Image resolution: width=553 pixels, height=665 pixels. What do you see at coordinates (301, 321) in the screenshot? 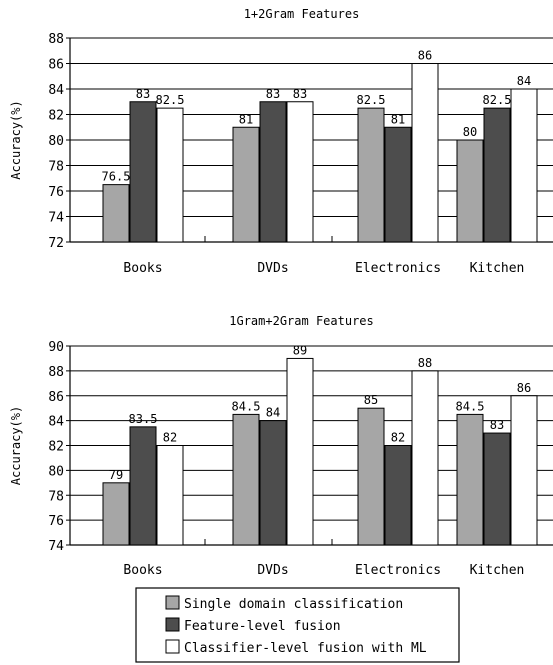
I see `chart-title: 1Gram+2Gram Features` at bounding box center [301, 321].